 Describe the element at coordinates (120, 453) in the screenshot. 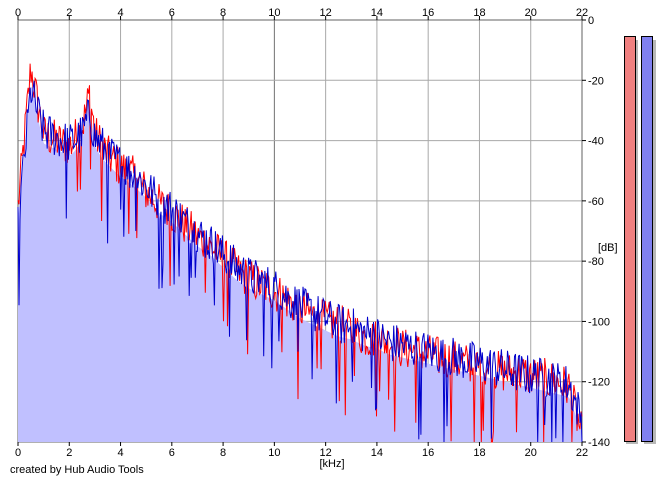

I see `x-tick-label-bottom: 4` at that location.